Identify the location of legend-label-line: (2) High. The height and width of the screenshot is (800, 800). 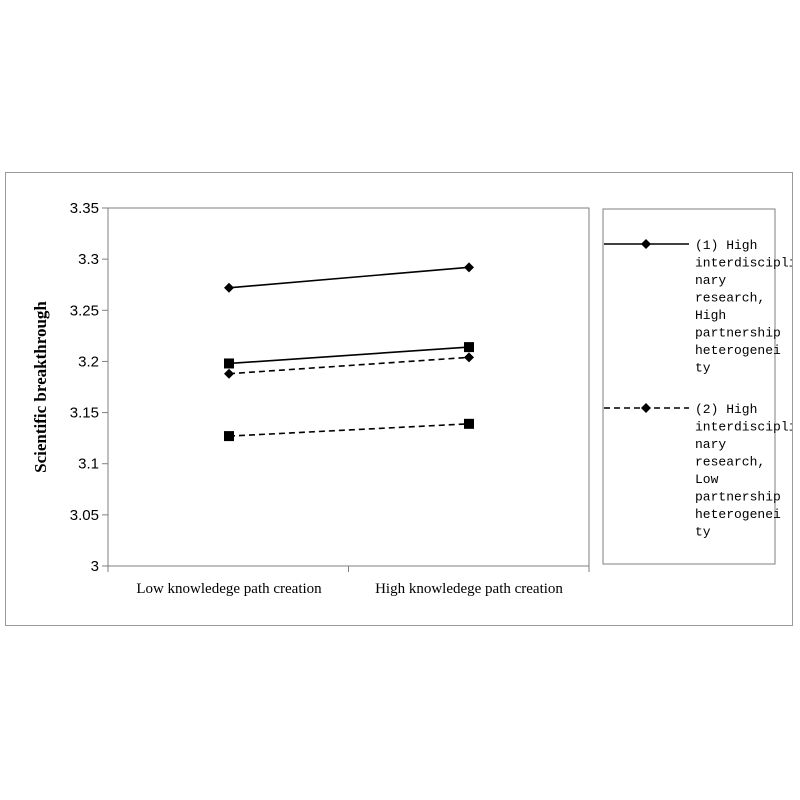
(726, 409).